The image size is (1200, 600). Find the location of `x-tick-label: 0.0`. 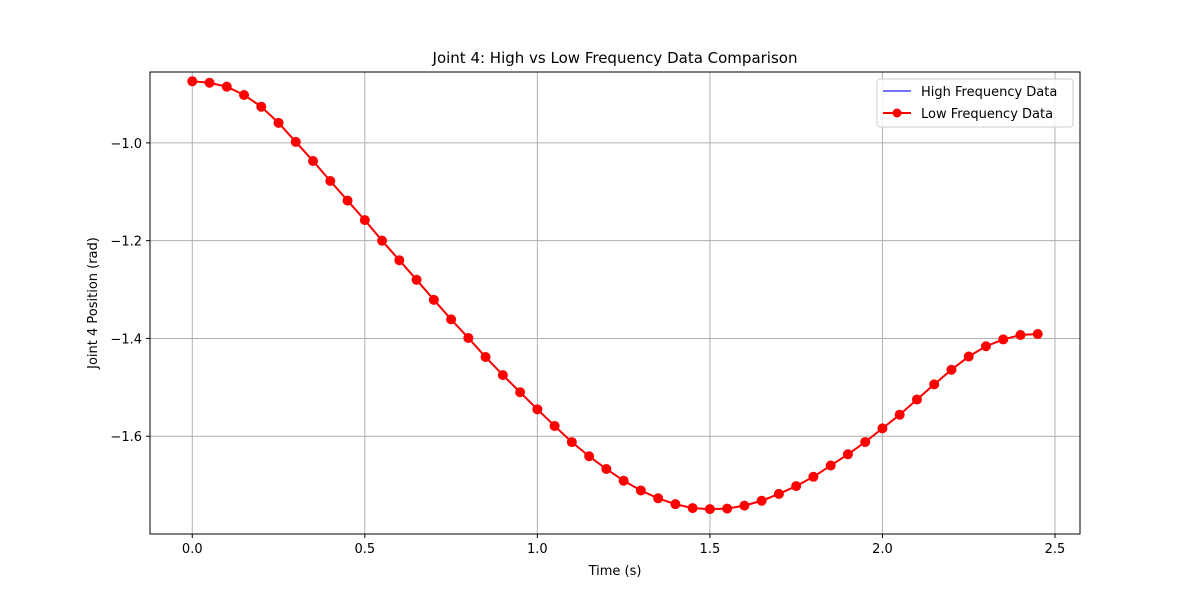

x-tick-label: 0.0 is located at coordinates (192, 549).